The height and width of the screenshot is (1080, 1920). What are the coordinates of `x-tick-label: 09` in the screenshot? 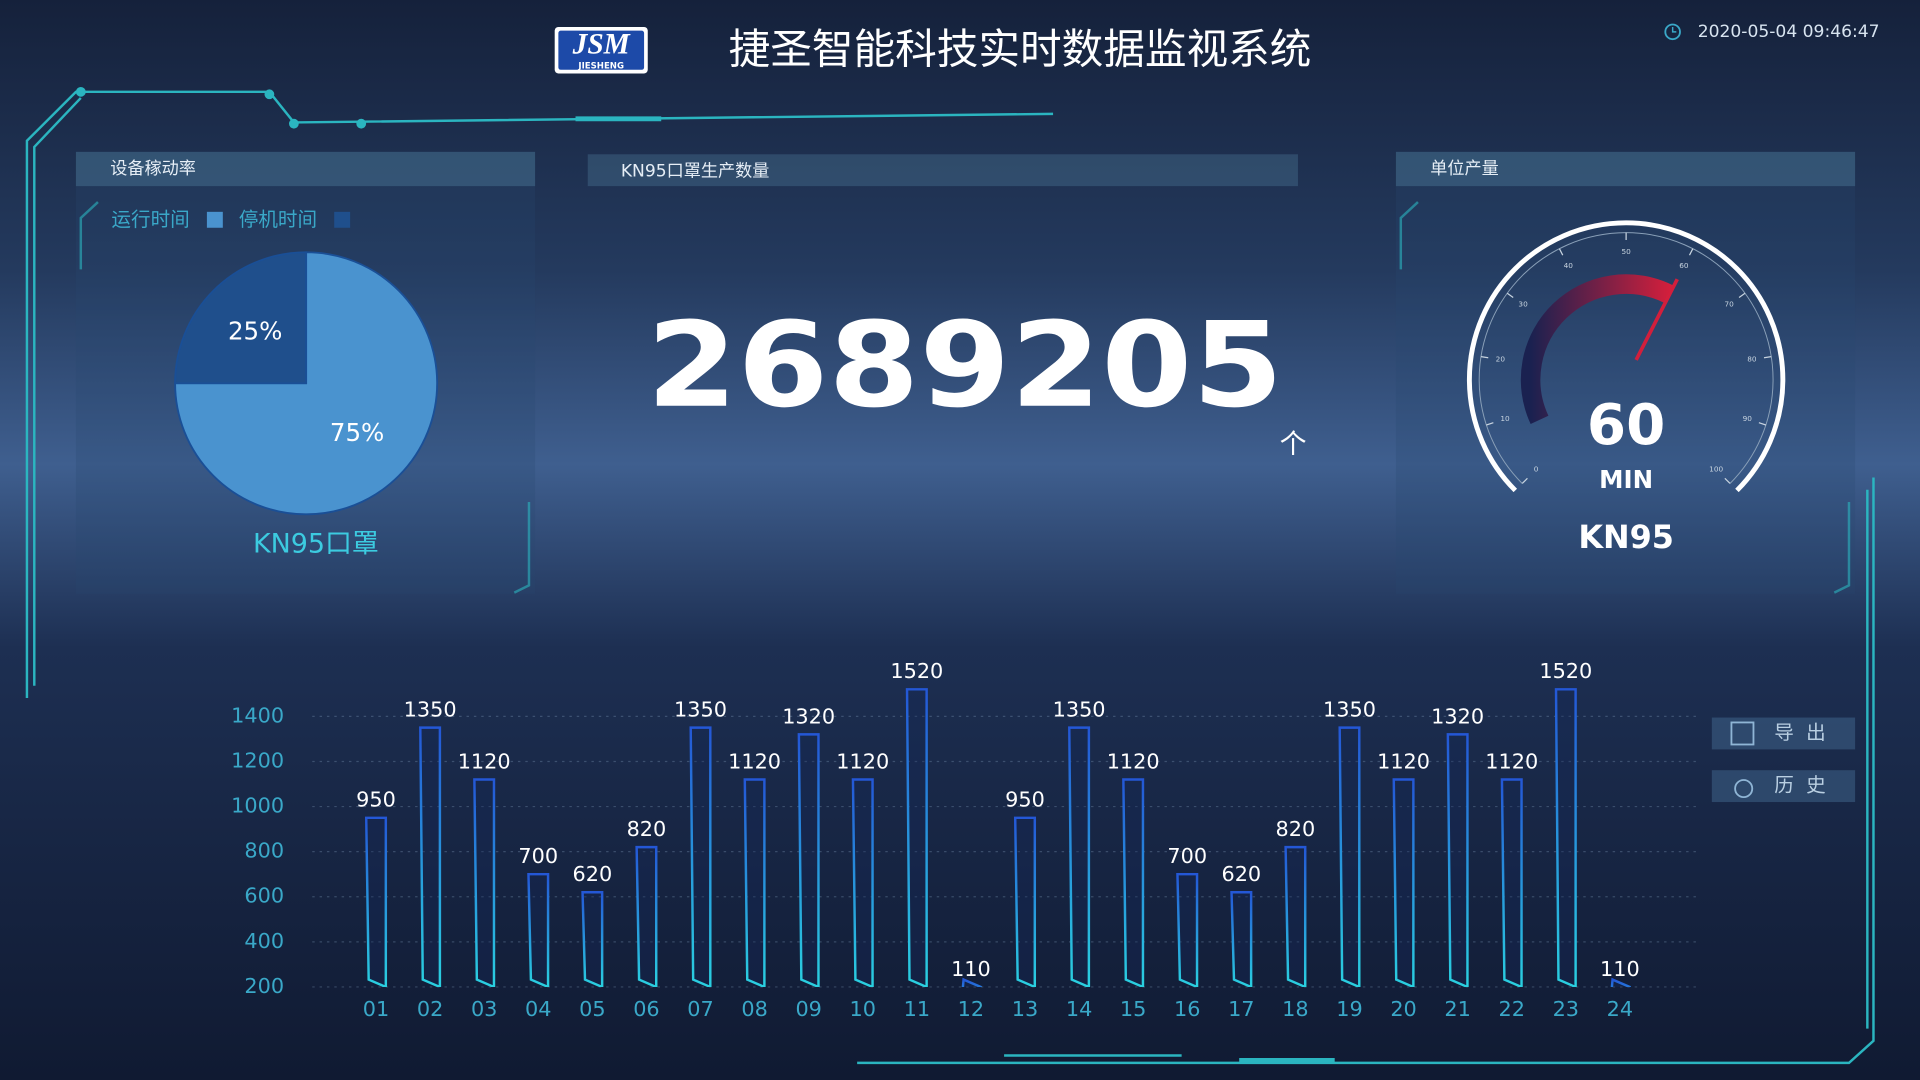 It's located at (808, 1009).